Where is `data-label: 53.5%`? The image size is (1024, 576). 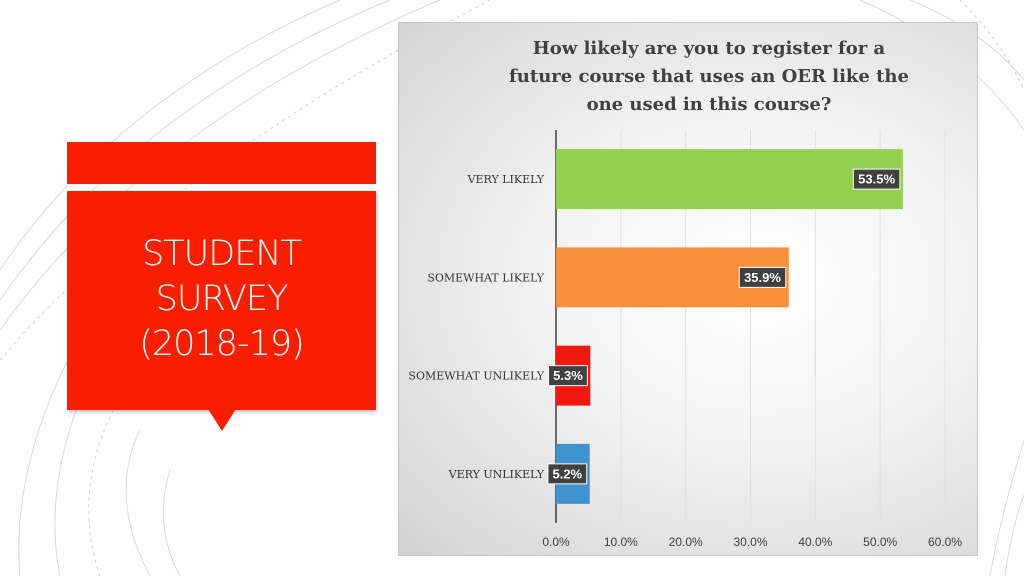
data-label: 53.5% is located at coordinates (876, 179).